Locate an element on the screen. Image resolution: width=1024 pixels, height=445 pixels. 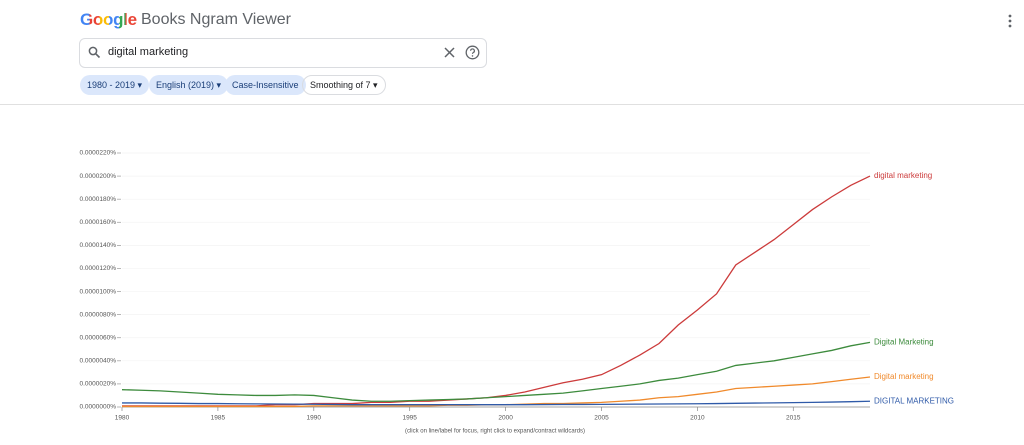
series-label: digital marketing is located at coordinates (903, 175).